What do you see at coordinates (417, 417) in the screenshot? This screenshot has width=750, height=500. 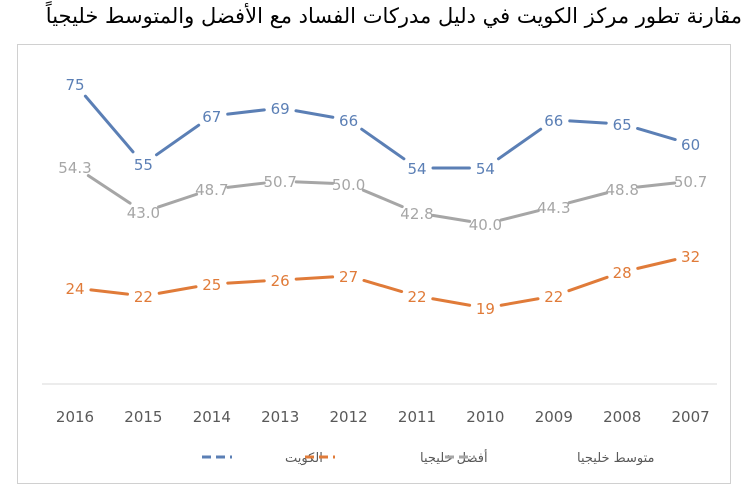 I see `x-tick-label: 2011` at bounding box center [417, 417].